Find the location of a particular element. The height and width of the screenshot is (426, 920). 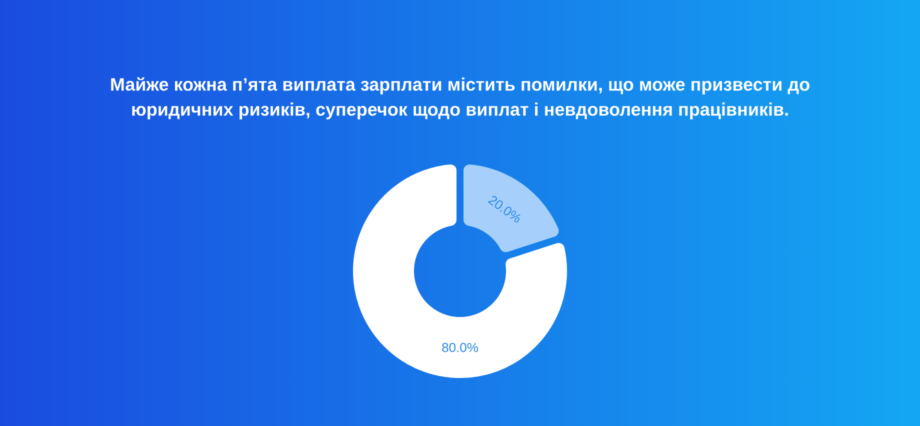

chart-title: Майже кожна п’ята виплата зарплати містить помилки, що може призвести до юридичних ризиків, суперечок щодо виплат і невдоволення працівників. is located at coordinates (460, 98).